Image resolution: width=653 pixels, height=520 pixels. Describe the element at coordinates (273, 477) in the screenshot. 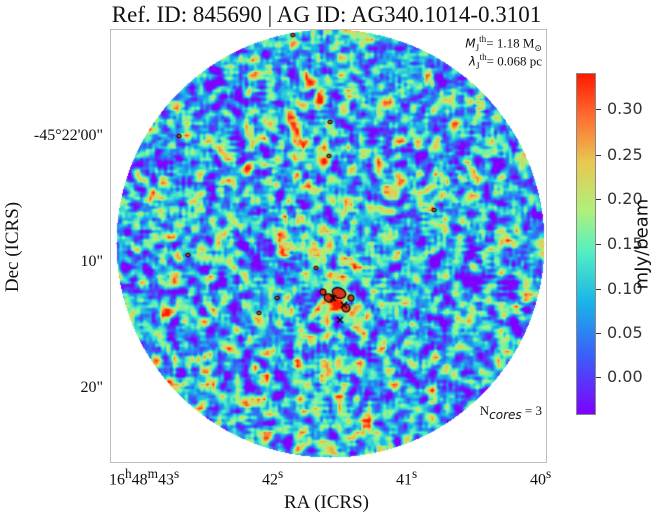

I see `x-tick-label: 42s` at that location.